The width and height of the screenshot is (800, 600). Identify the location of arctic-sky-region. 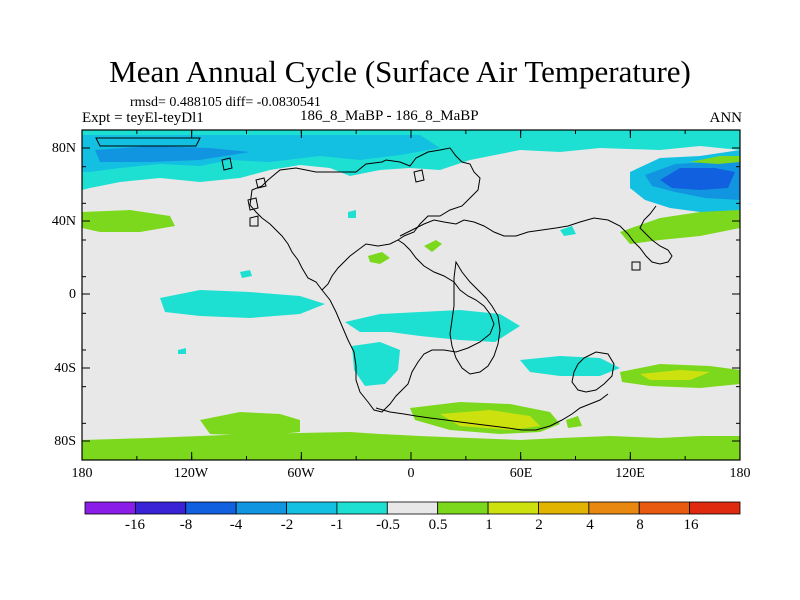
(261, 153).